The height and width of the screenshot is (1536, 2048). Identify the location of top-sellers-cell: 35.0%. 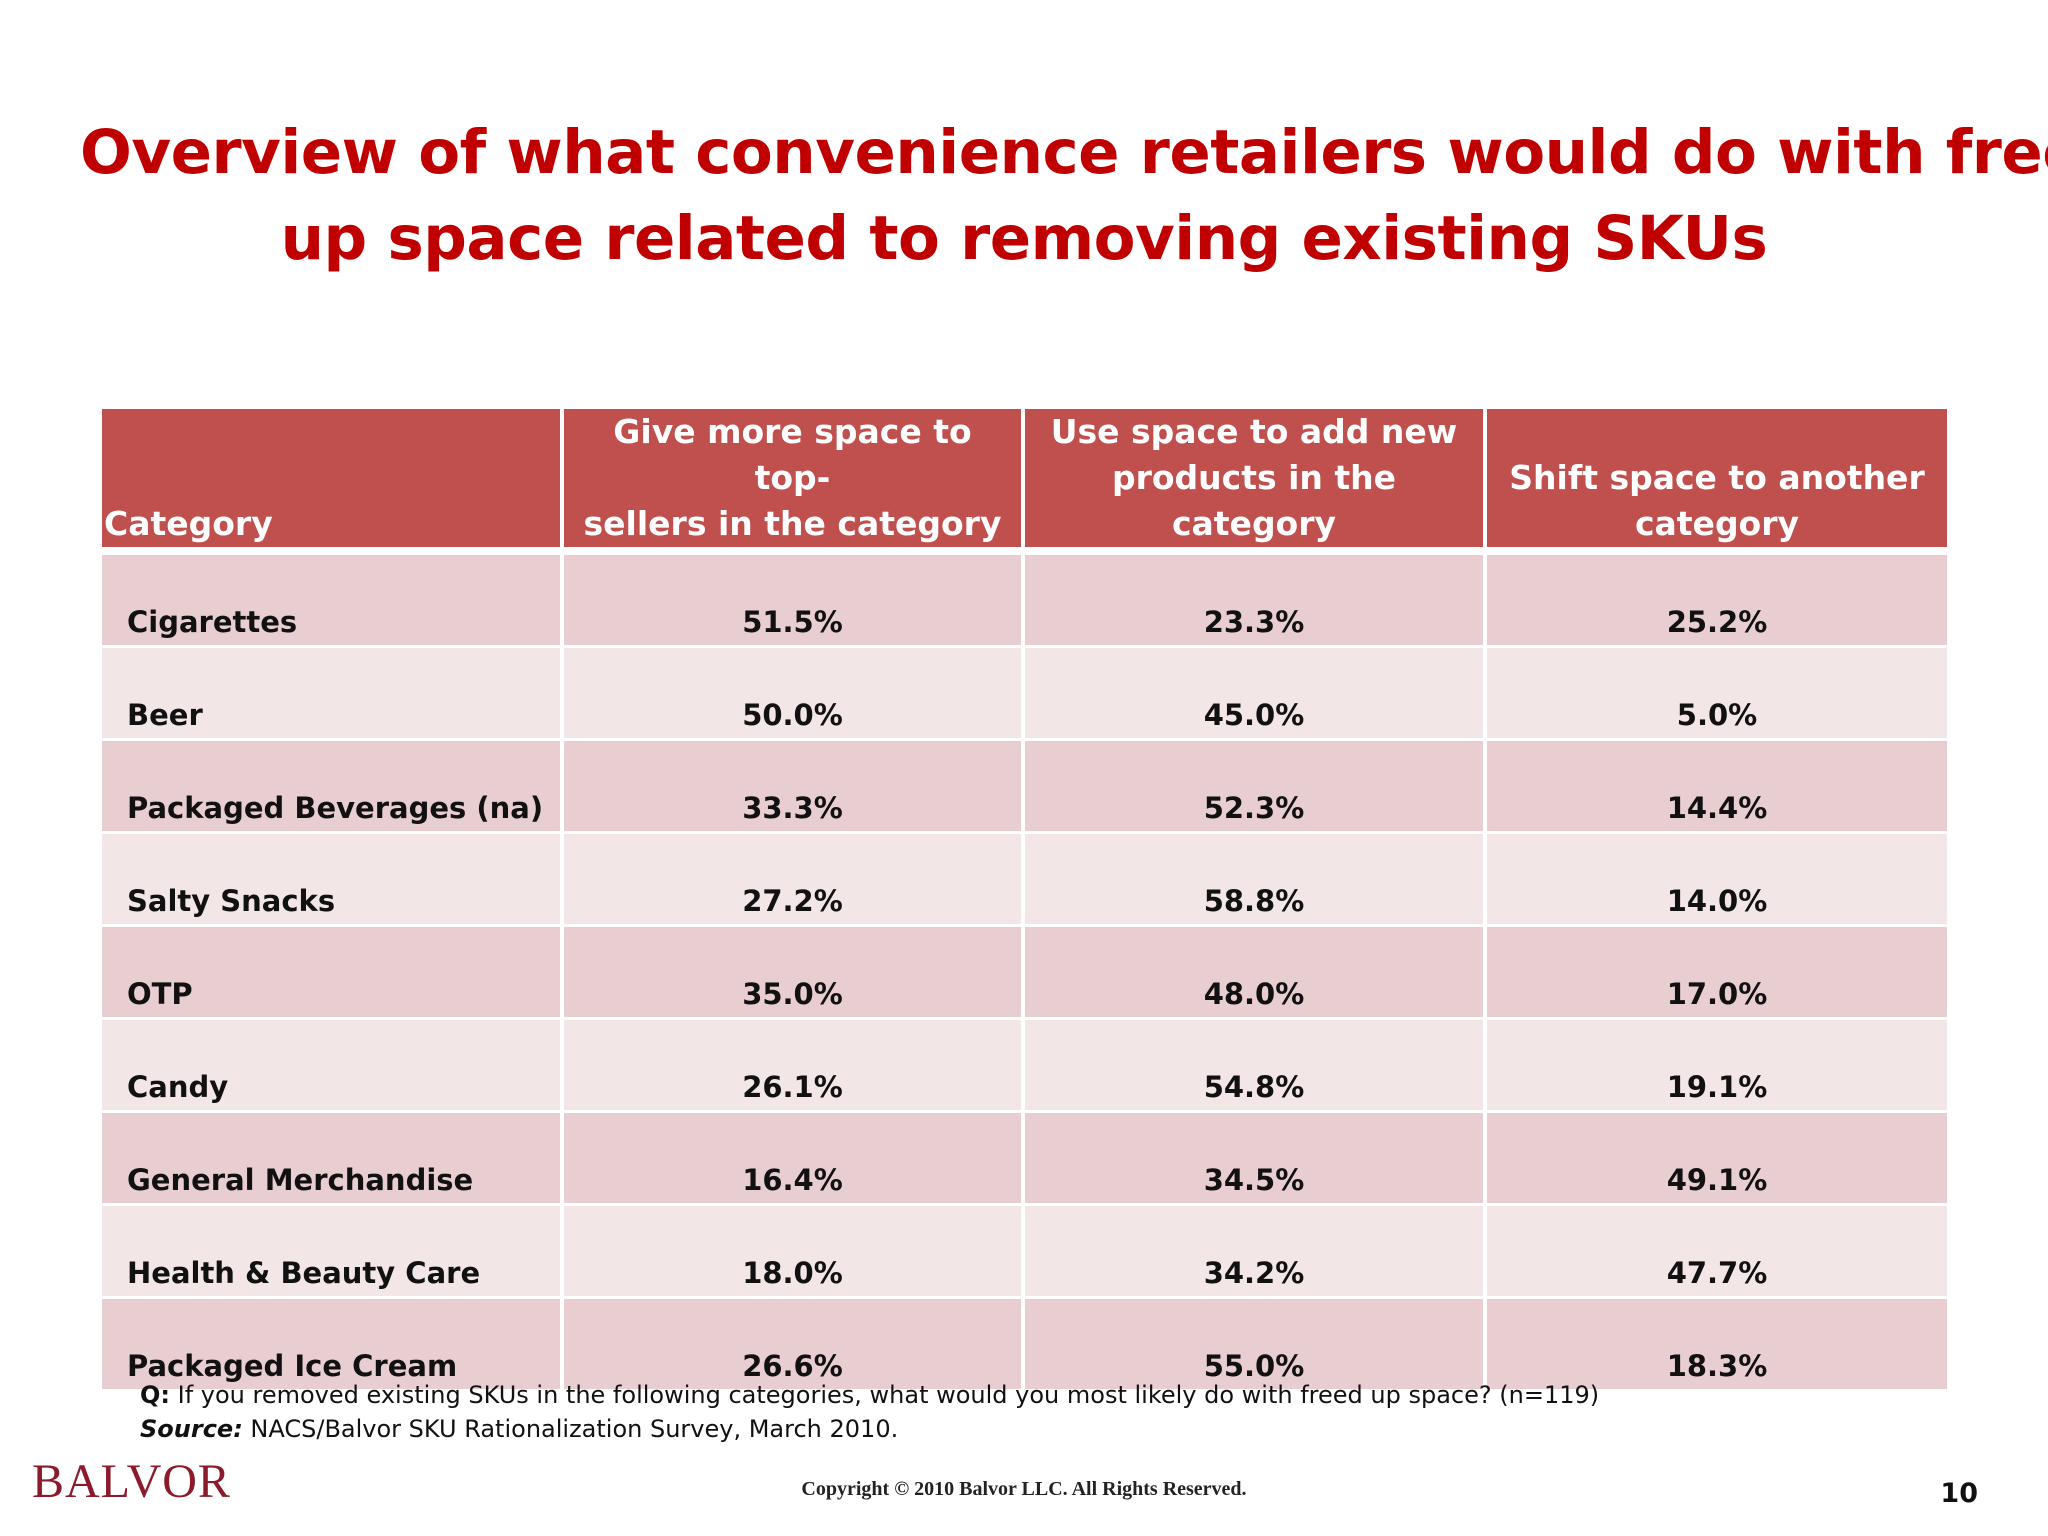
(793, 972).